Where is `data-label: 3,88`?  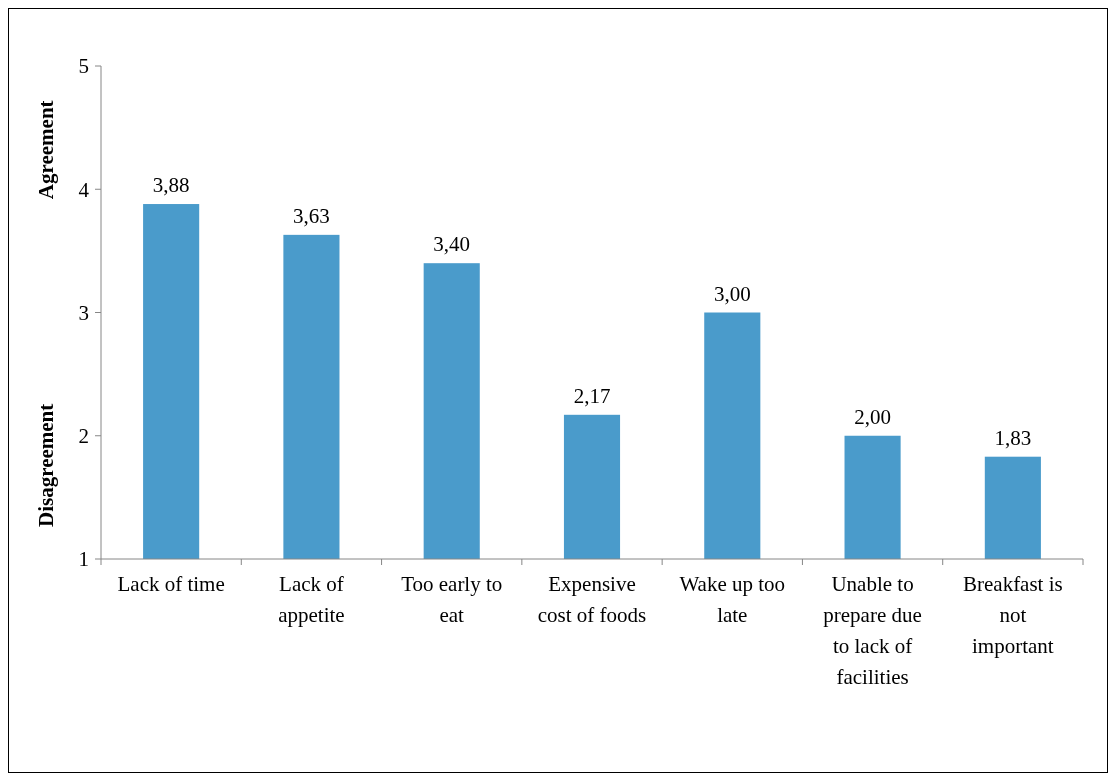
data-label: 3,88 is located at coordinates (171, 185).